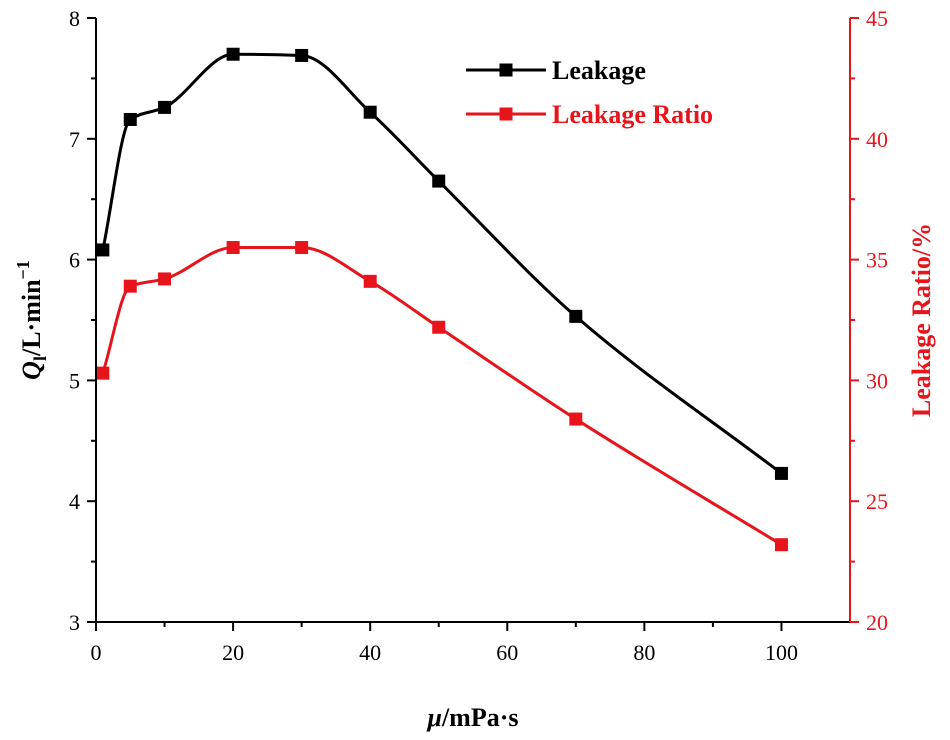 The width and height of the screenshot is (950, 740). I want to click on legend: Leakage Leakage Ratio, so click(589, 92).